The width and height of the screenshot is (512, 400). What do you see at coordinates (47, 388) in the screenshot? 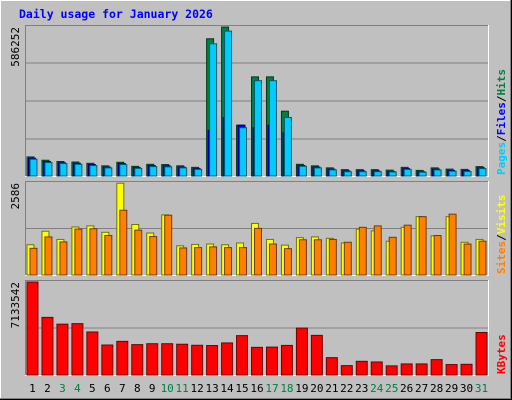
I see `x-tick-label-day-2: 2` at bounding box center [47, 388].